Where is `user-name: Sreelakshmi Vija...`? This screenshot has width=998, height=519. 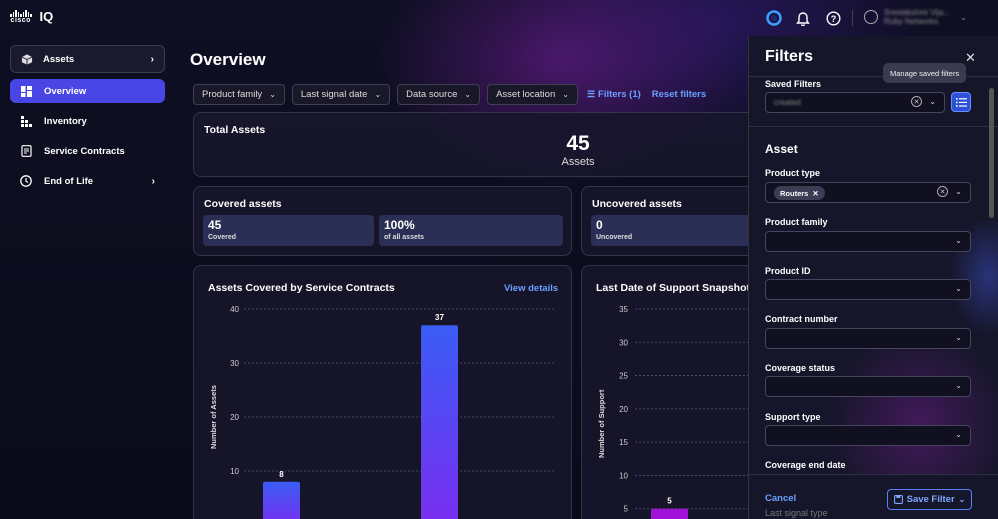 user-name: Sreelakshmi Vija... is located at coordinates (917, 12).